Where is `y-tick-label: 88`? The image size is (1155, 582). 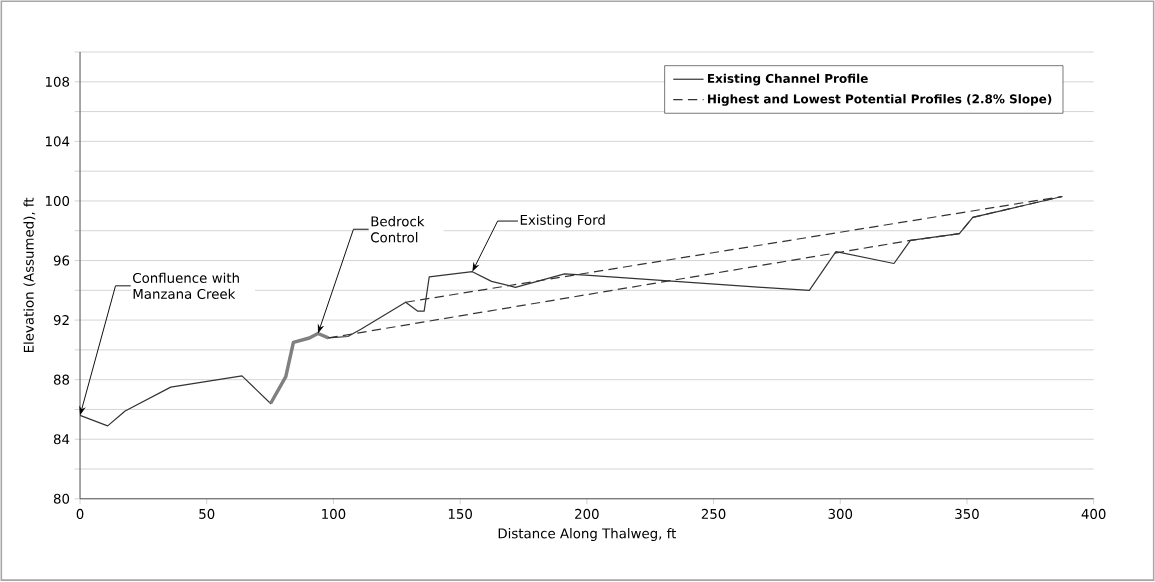
y-tick-label: 88 is located at coordinates (61, 379).